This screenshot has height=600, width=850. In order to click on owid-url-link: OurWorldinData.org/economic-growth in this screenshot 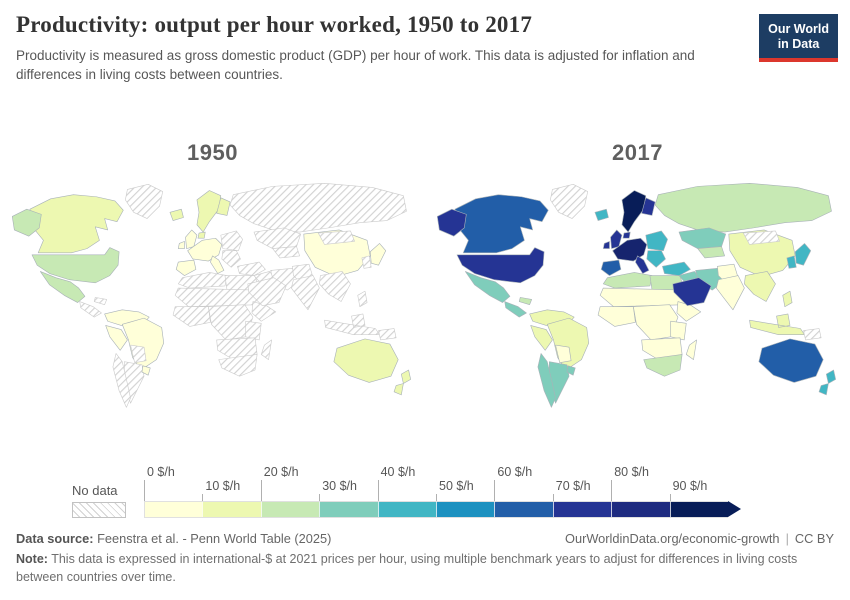, I will do `click(672, 538)`.